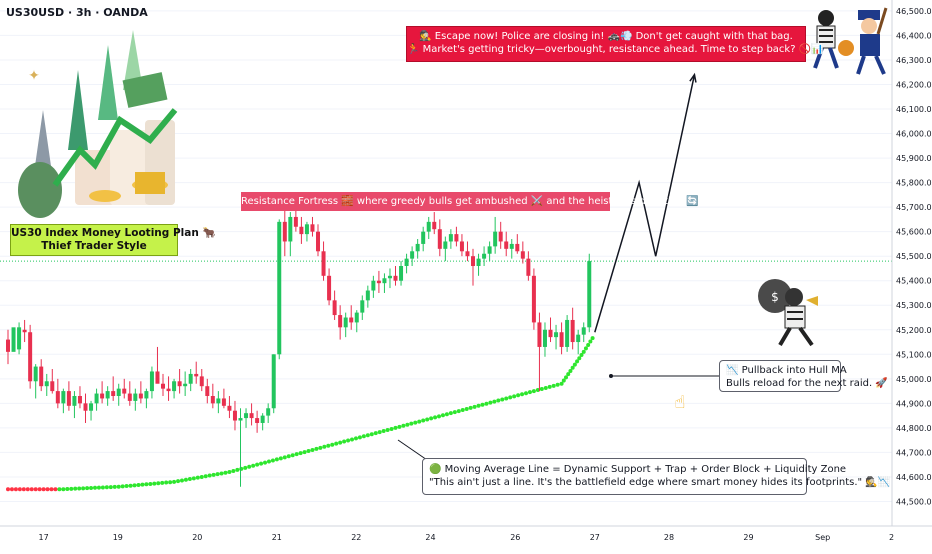 The image size is (932, 554). I want to click on y-tick-label: 46,200.0, so click(914, 84).